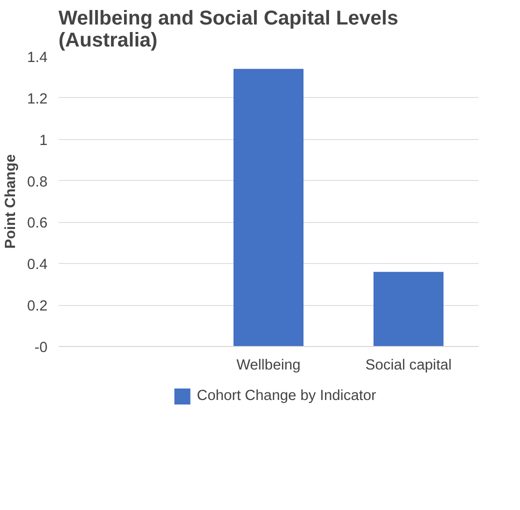 This screenshot has width=520, height=510. What do you see at coordinates (11, 201) in the screenshot?
I see `y-axis-title: Point Change` at bounding box center [11, 201].